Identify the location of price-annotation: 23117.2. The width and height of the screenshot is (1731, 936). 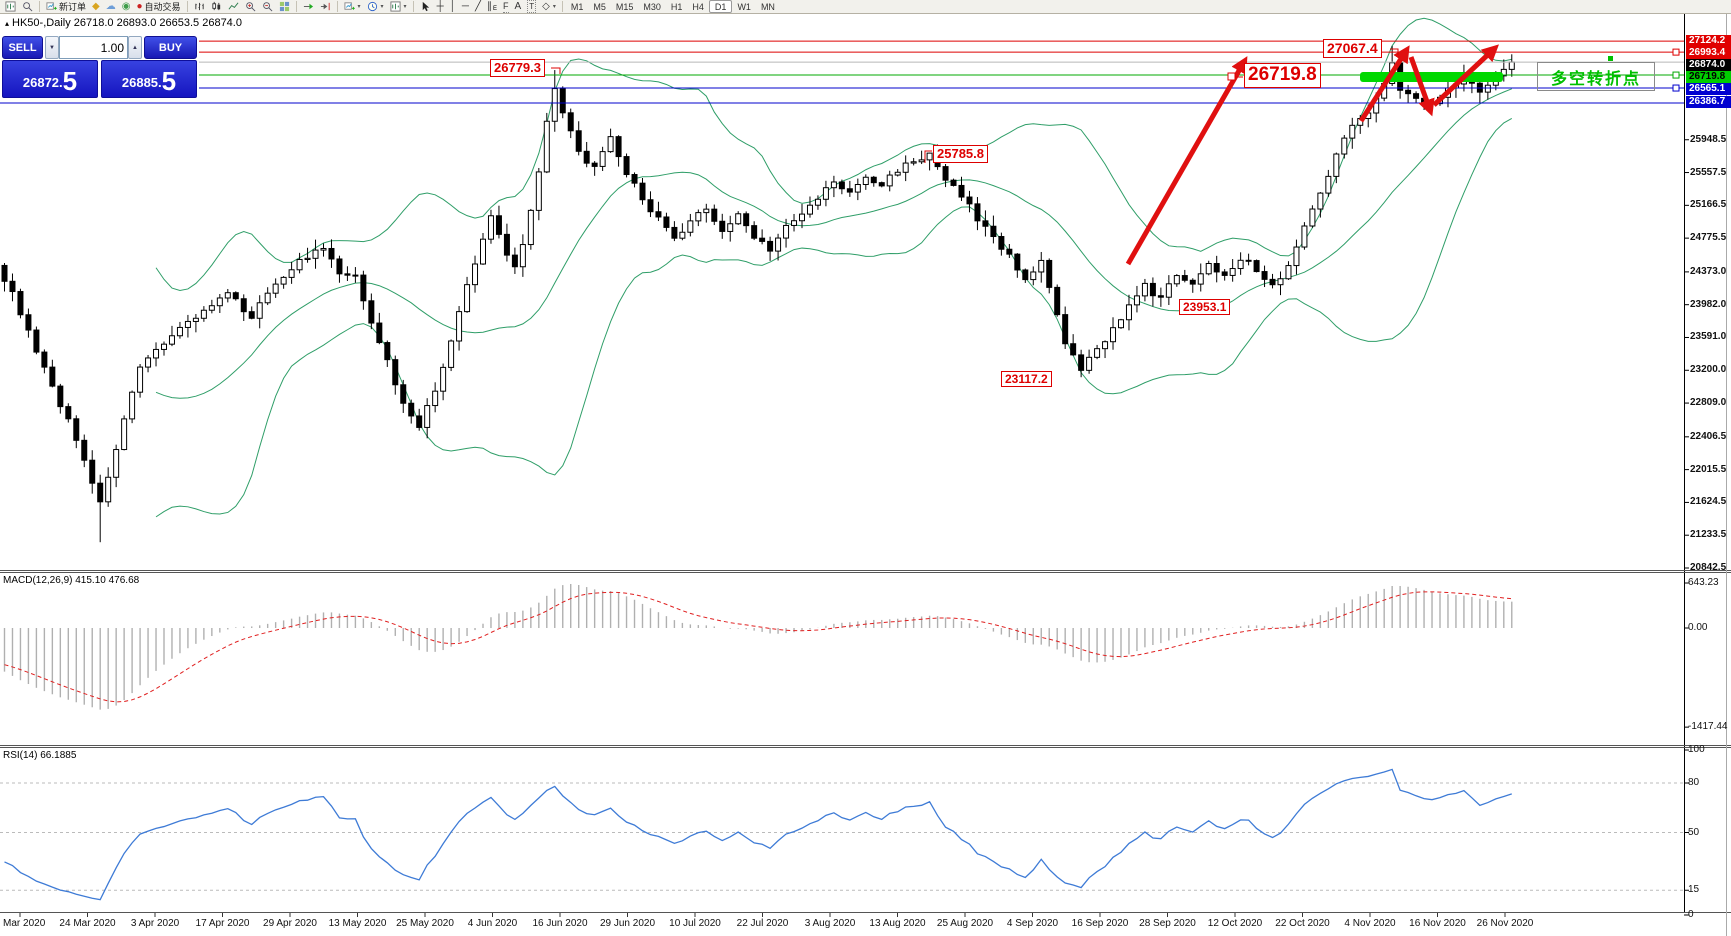
(1026, 379).